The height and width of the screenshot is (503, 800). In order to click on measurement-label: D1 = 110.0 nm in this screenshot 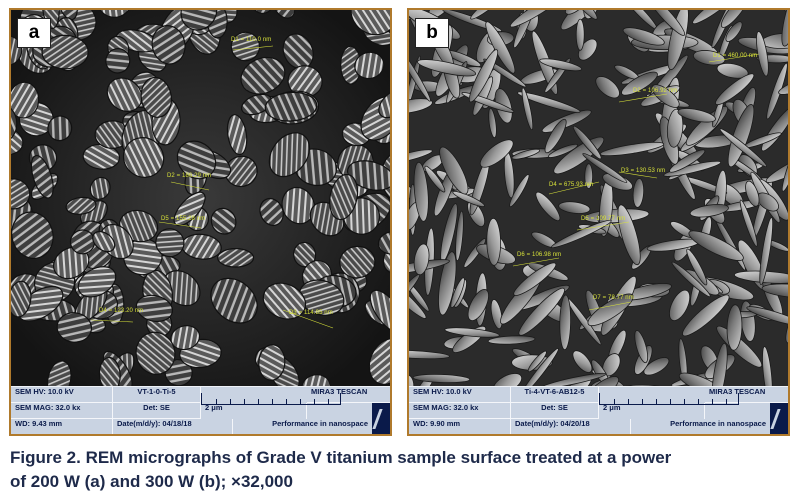, I will do `click(251, 40)`.